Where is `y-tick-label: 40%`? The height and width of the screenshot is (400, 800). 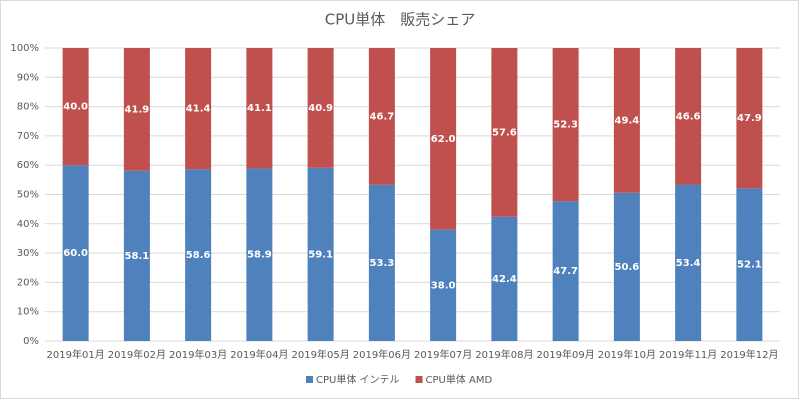
y-tick-label: 40% is located at coordinates (28, 224).